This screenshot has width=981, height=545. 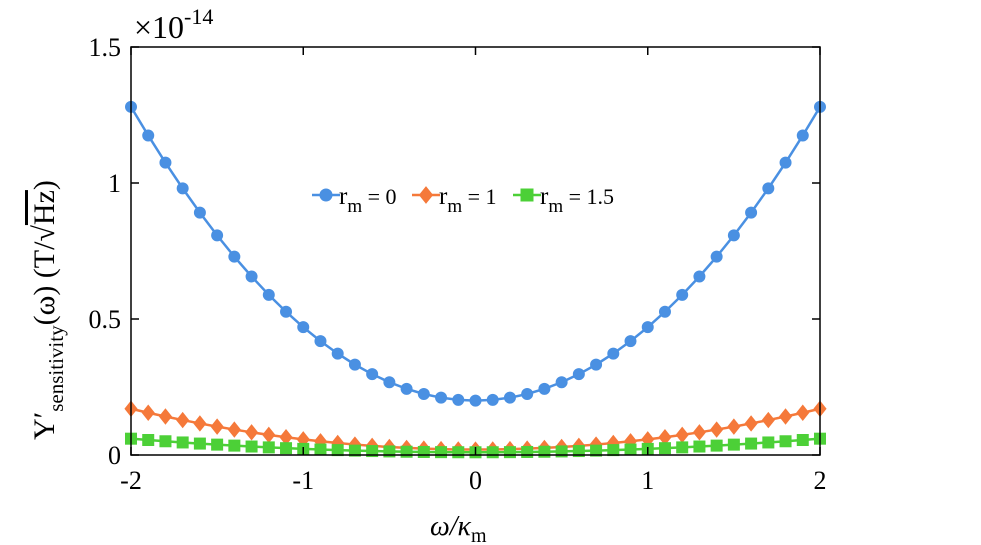 I want to click on y-tick-label: 0, so click(x=114, y=455).